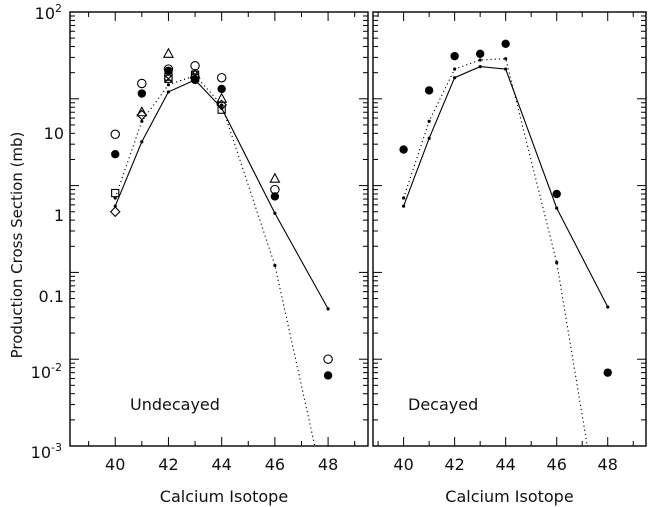 Image resolution: width=658 pixels, height=507 pixels. Describe the element at coordinates (46, 451) in the screenshot. I see `y-tick-label-0.001: 10⁻³` at that location.